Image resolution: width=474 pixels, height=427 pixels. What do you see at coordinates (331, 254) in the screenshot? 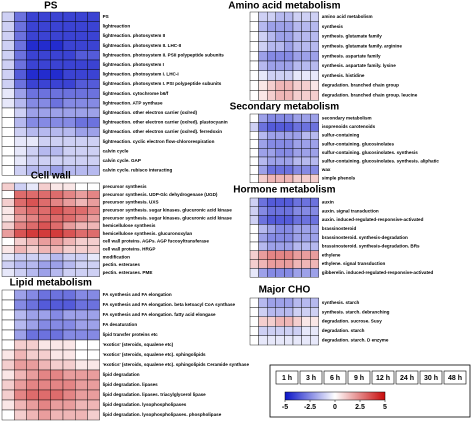
I see `row-label: ethylene` at bounding box center [331, 254].